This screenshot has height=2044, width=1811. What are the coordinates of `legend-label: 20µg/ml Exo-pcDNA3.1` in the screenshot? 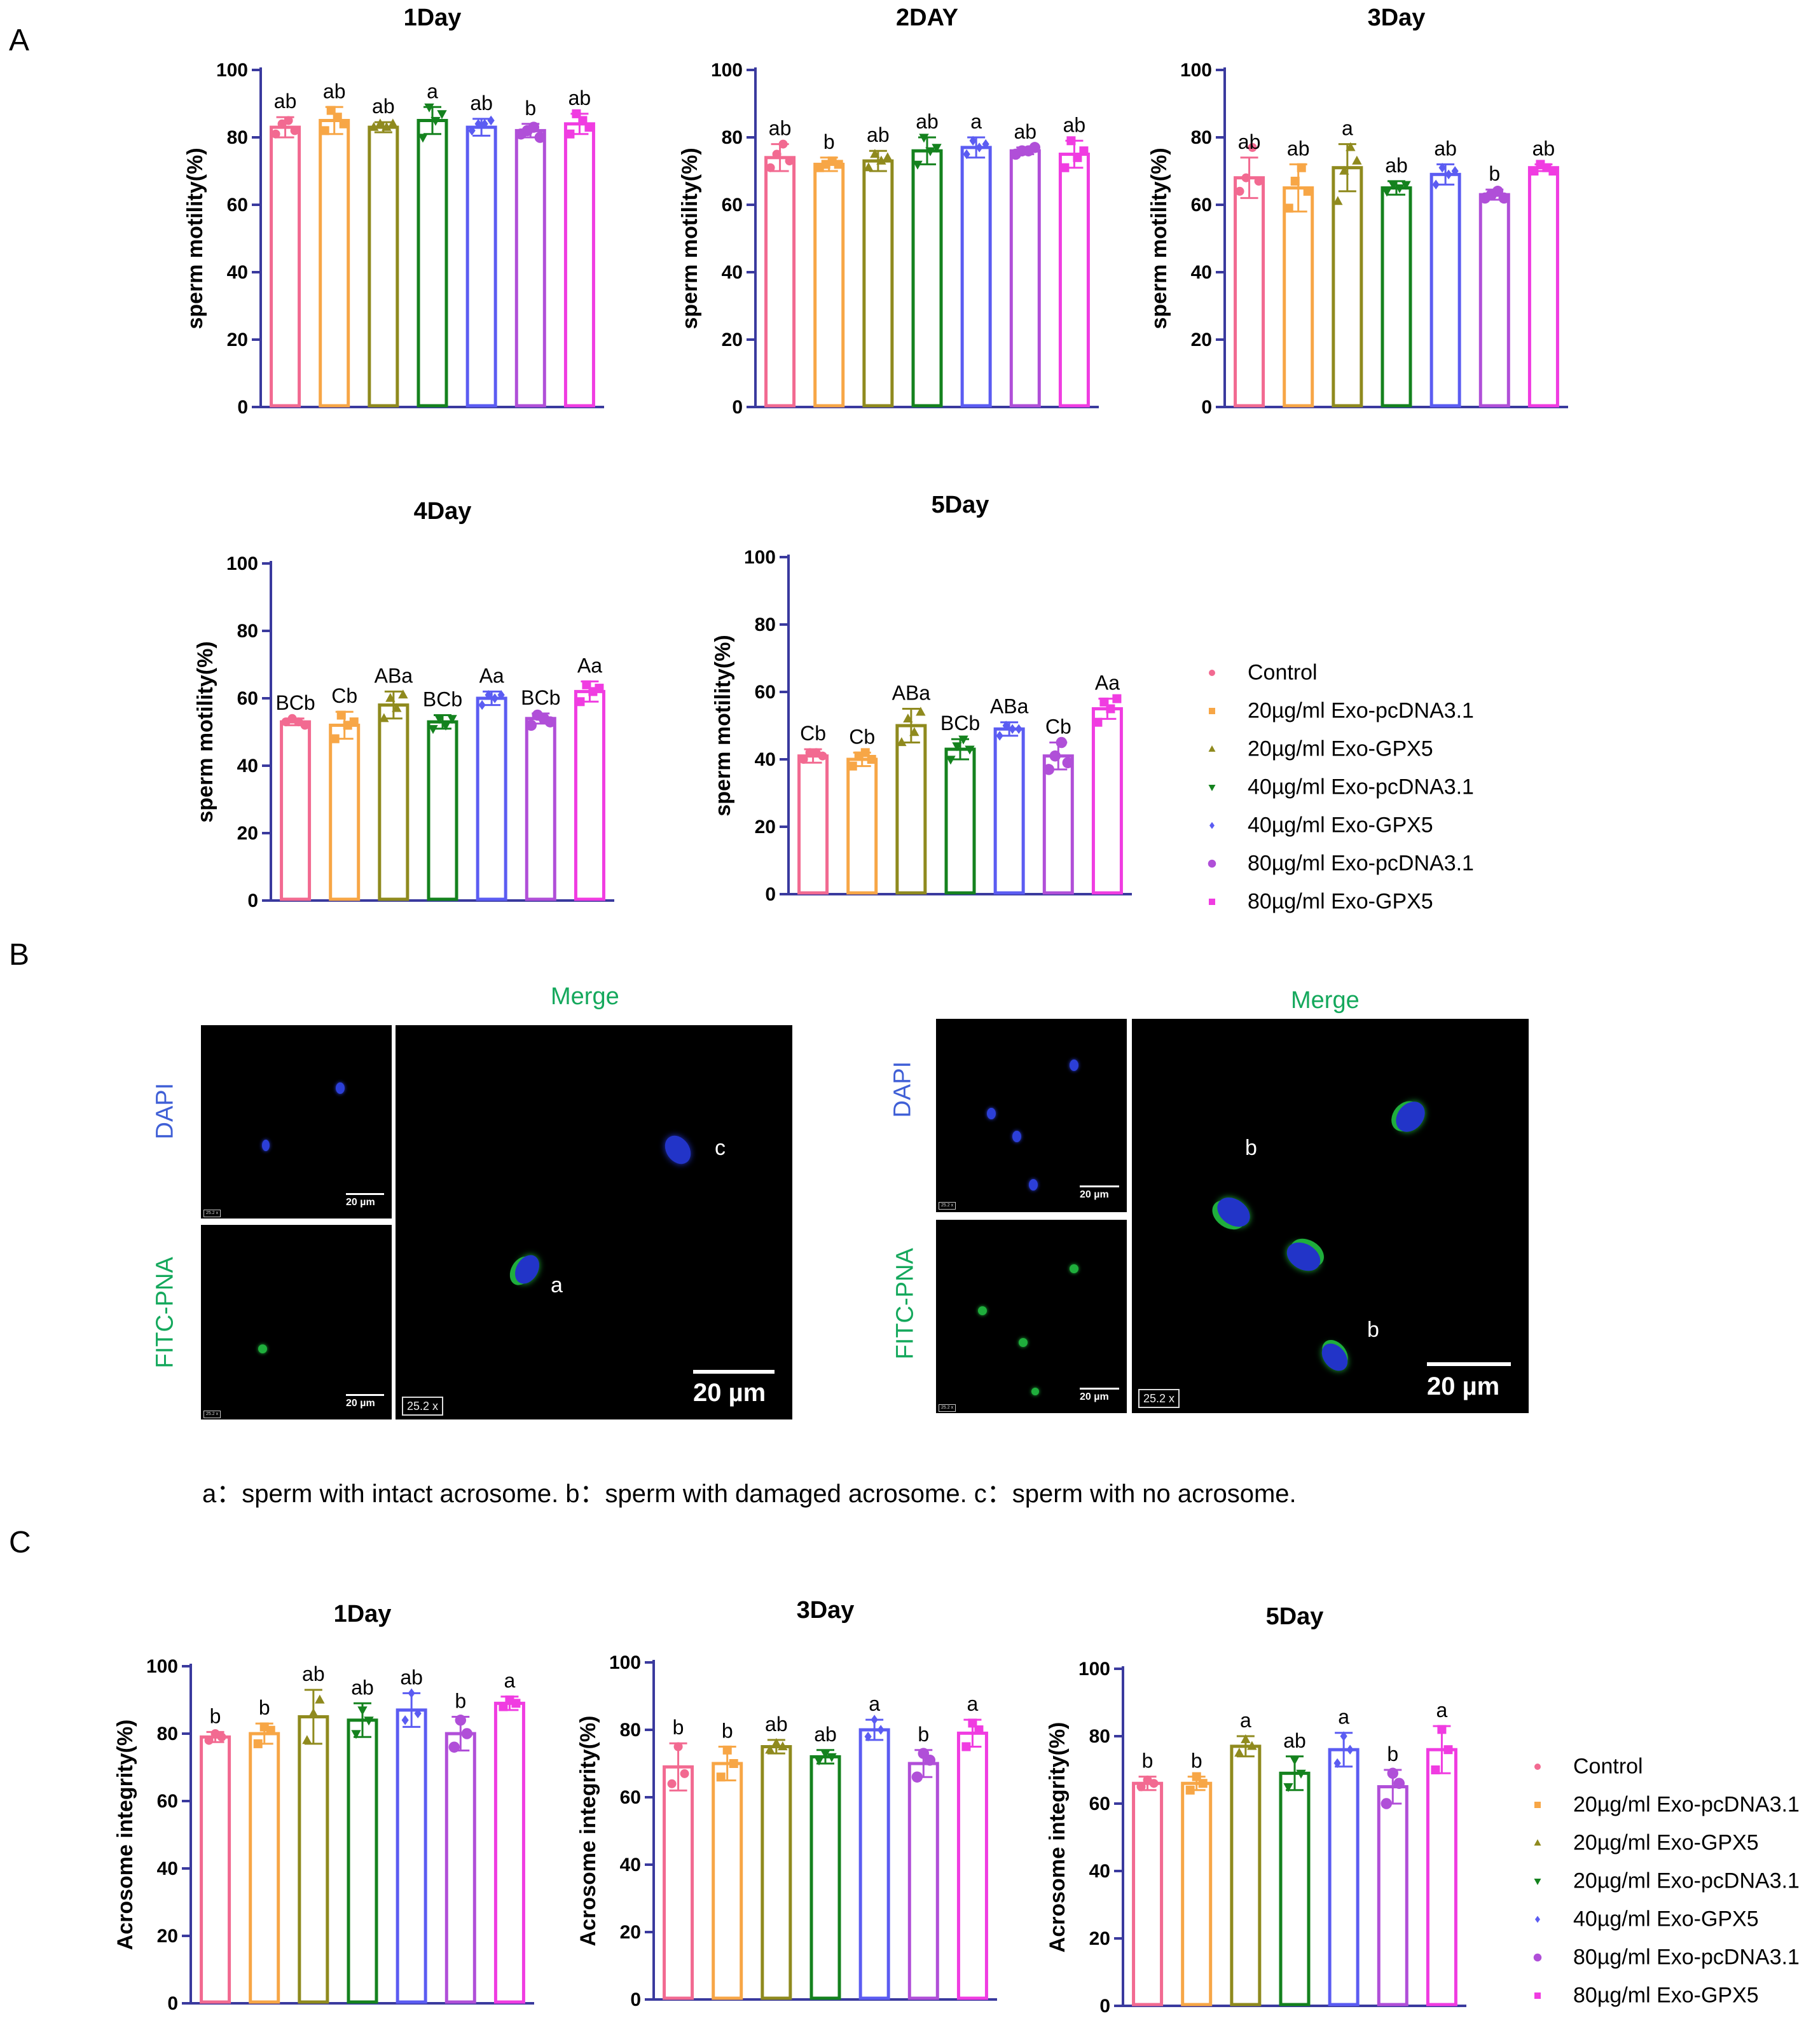 It's located at (1686, 1880).